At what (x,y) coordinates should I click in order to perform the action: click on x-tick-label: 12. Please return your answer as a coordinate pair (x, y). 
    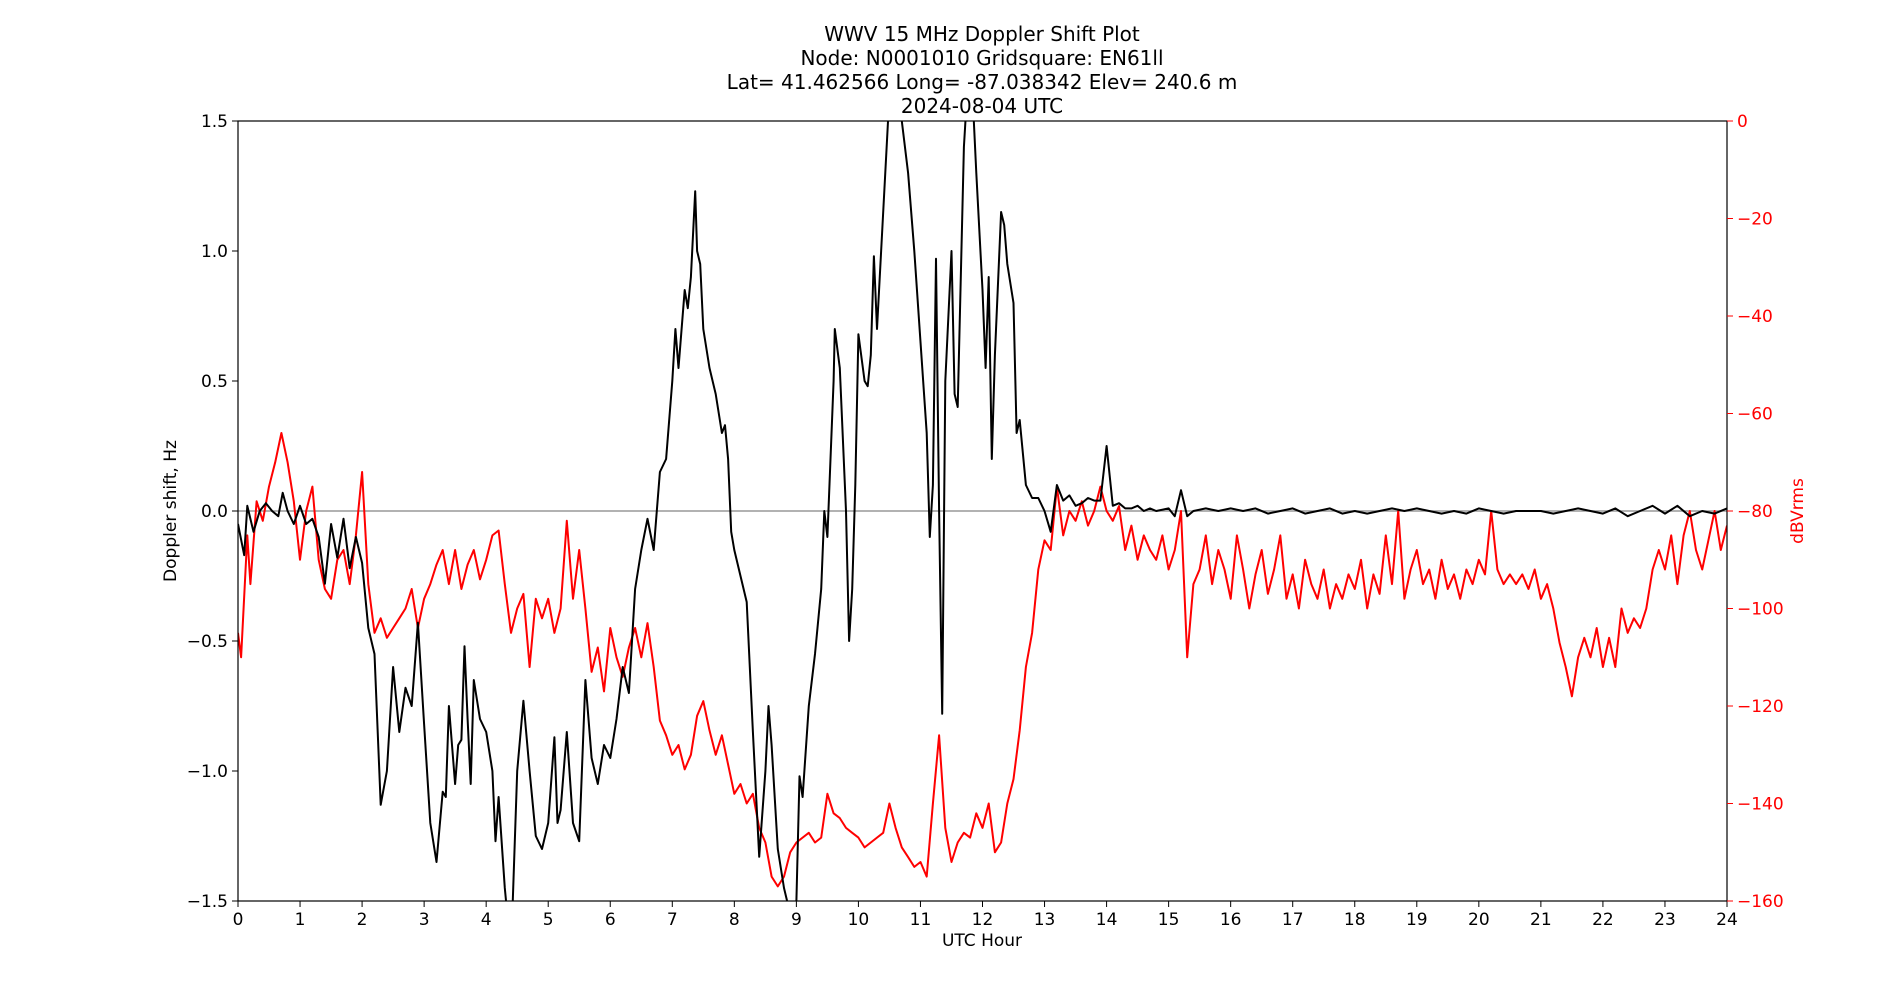
    Looking at the image, I should click on (983, 920).